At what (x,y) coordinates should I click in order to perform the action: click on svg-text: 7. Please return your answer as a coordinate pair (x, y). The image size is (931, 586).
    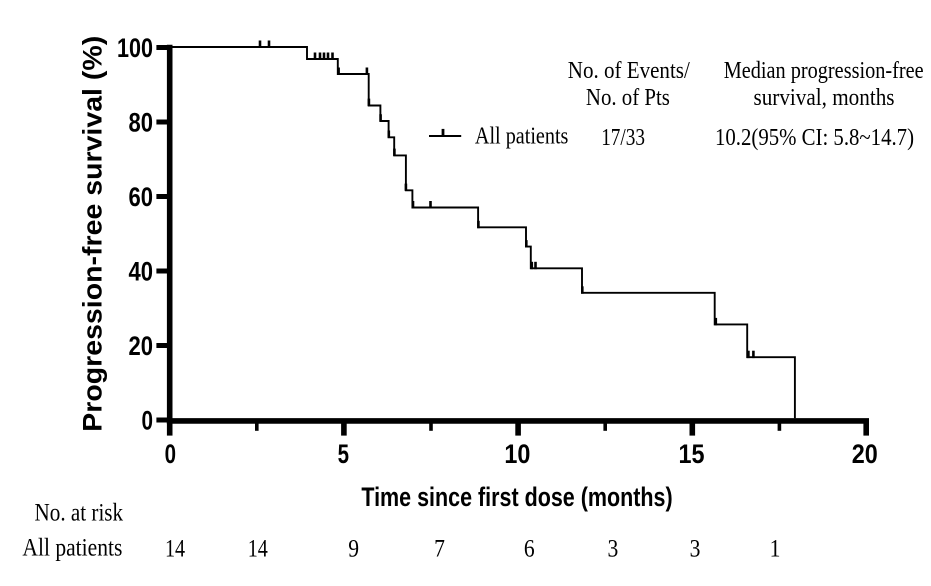
    Looking at the image, I should click on (439, 549).